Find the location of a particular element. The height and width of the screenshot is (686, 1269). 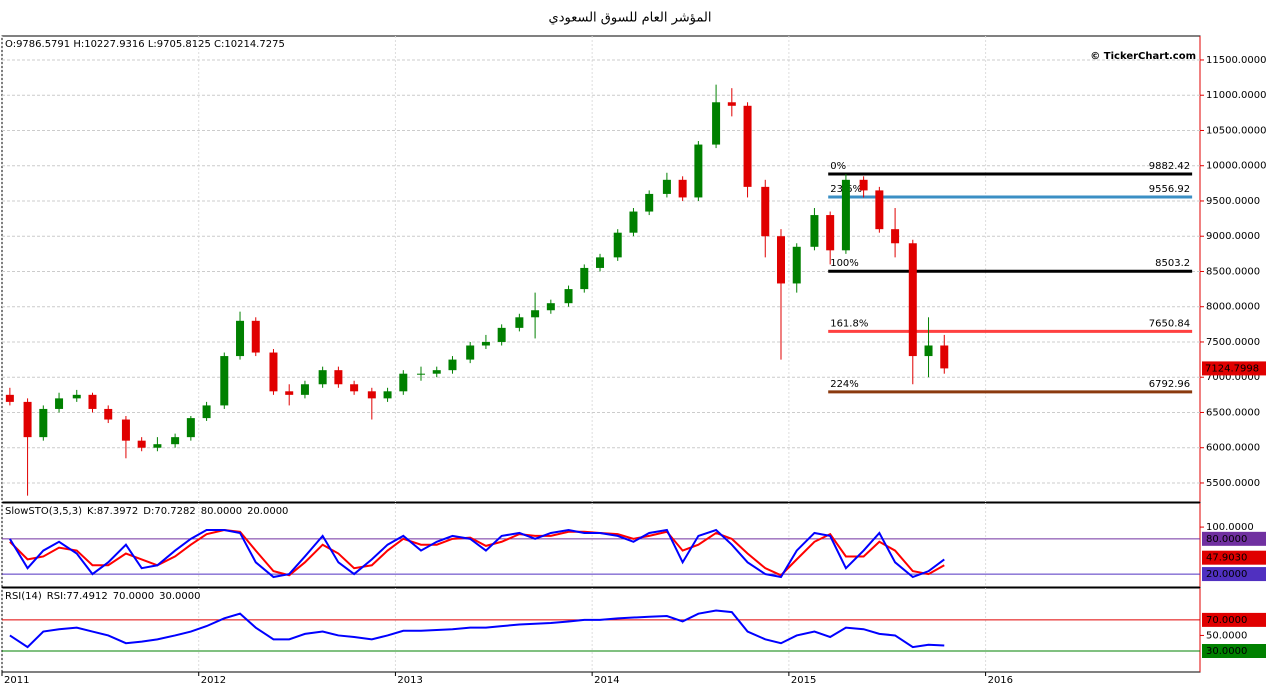

indicator-readout: D:70.7282 is located at coordinates (169, 511).